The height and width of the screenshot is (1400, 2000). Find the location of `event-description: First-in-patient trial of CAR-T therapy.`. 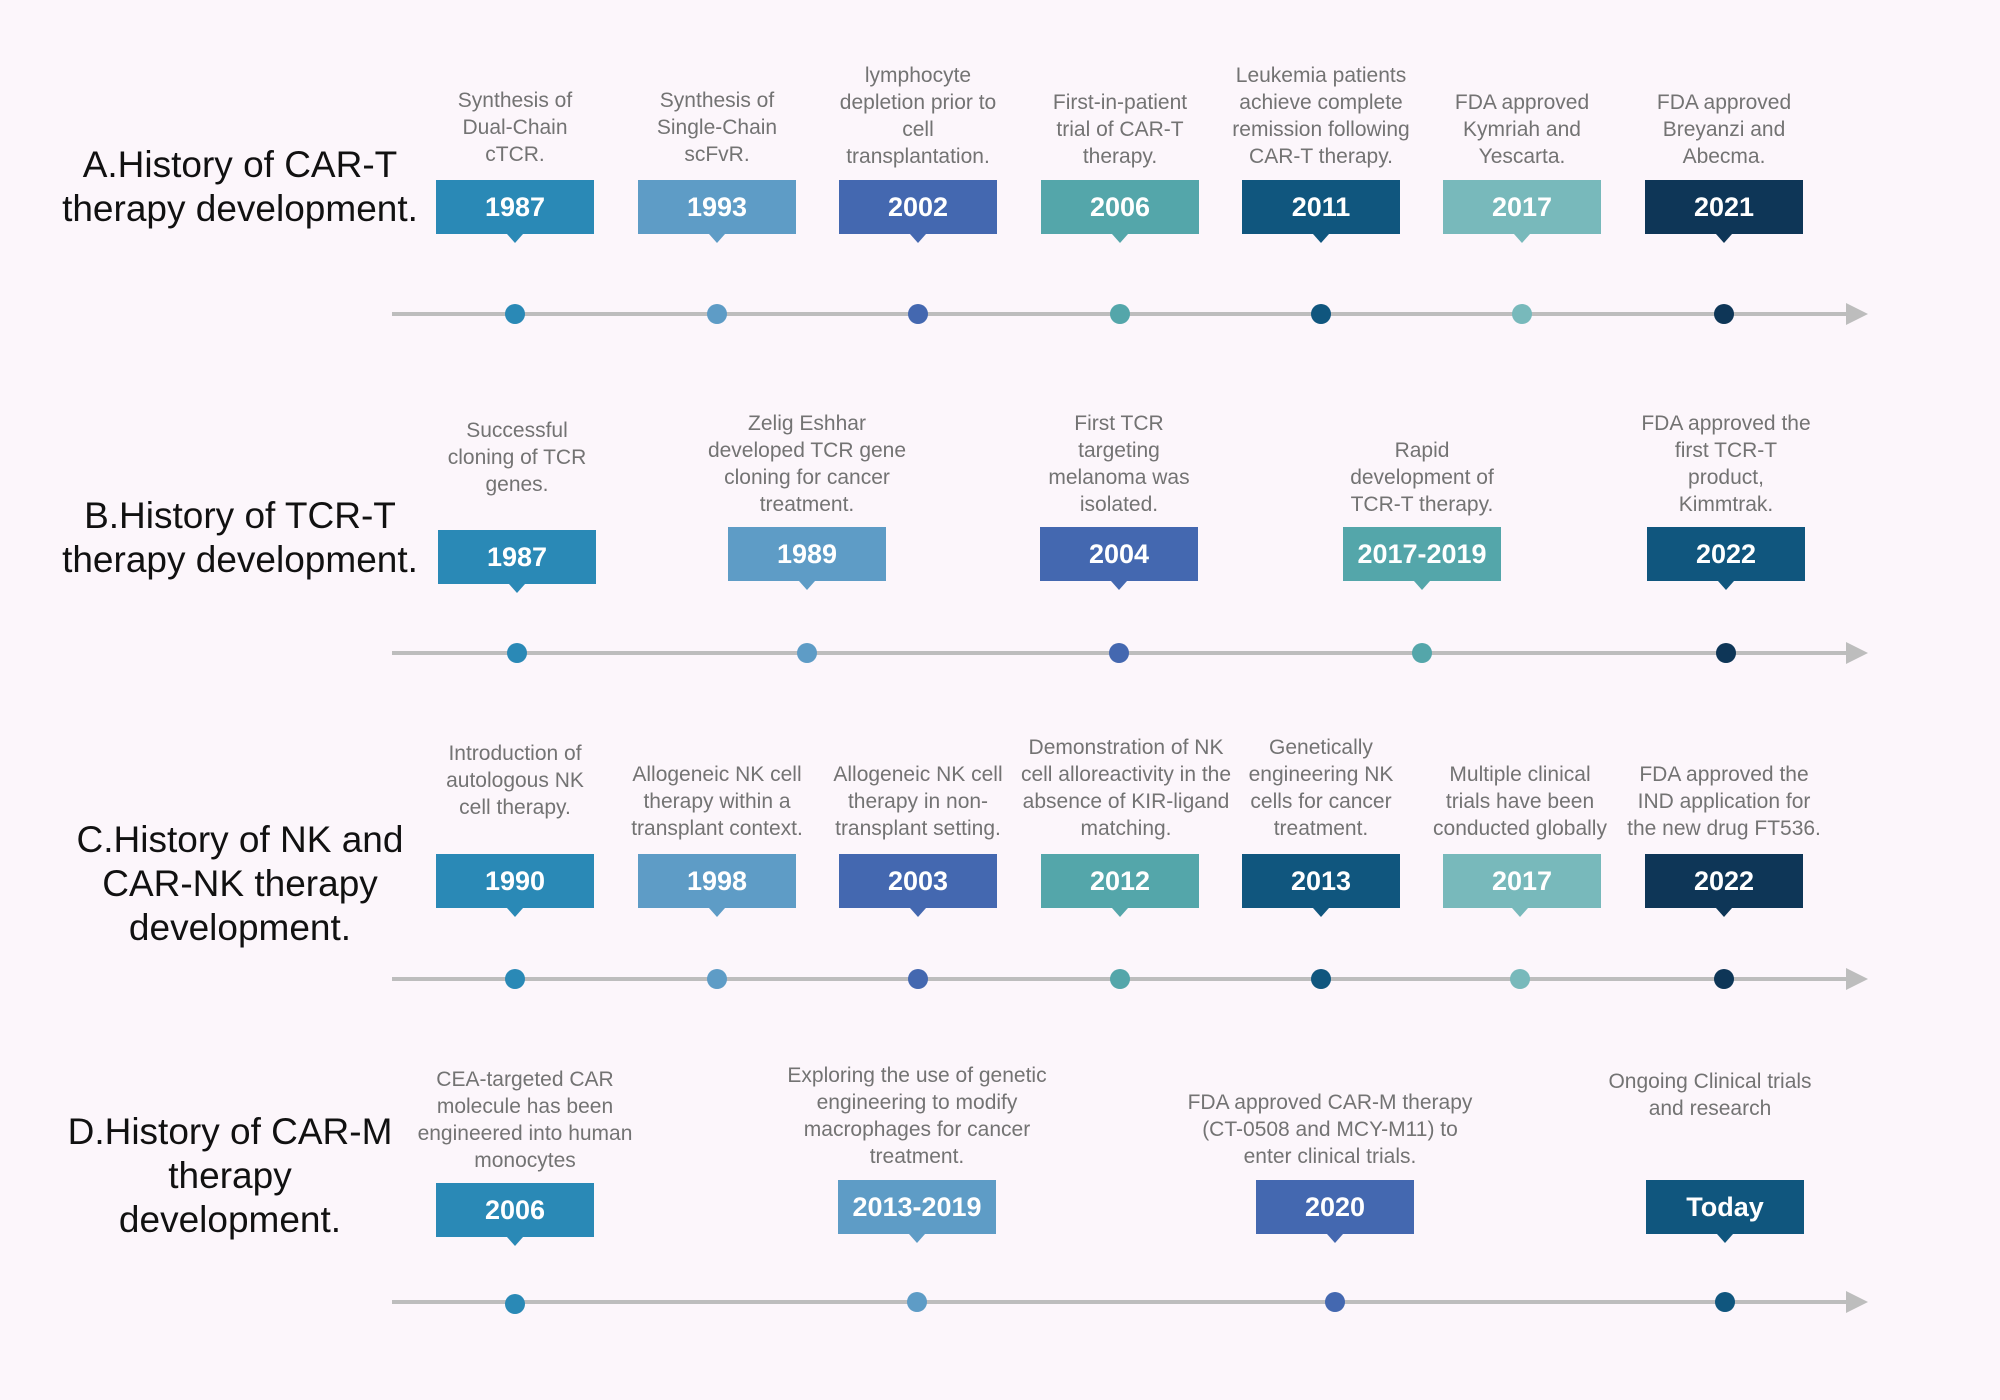

event-description: First-in-patient trial of CAR-T therapy. is located at coordinates (1120, 129).